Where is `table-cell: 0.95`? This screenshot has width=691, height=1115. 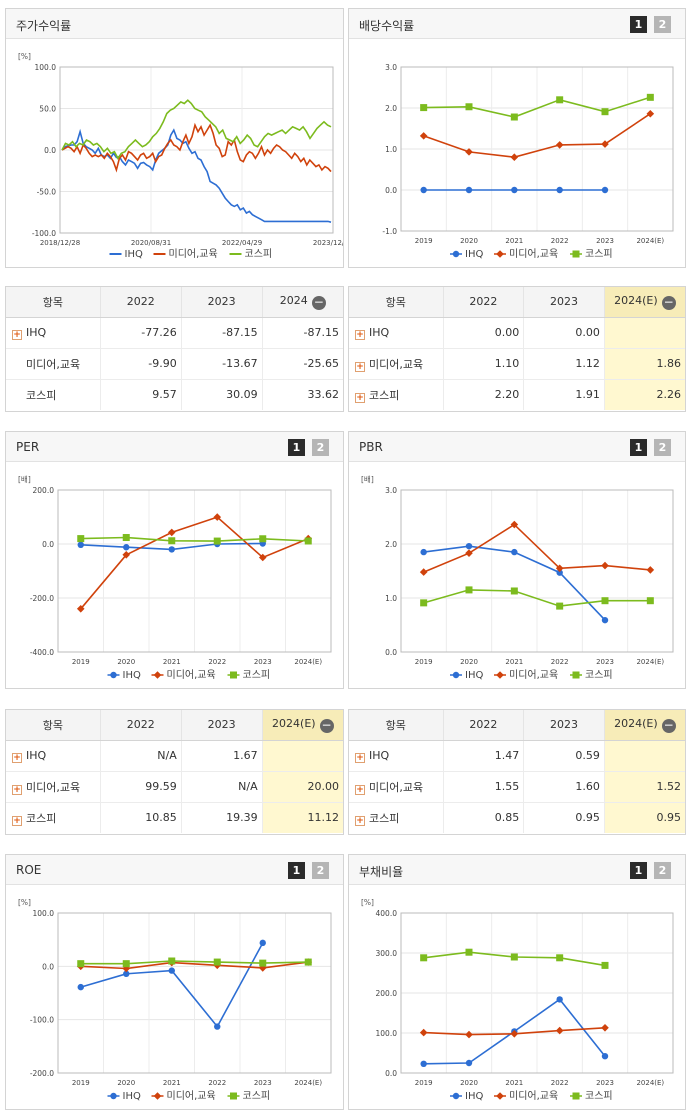 table-cell: 0.95 is located at coordinates (644, 817).